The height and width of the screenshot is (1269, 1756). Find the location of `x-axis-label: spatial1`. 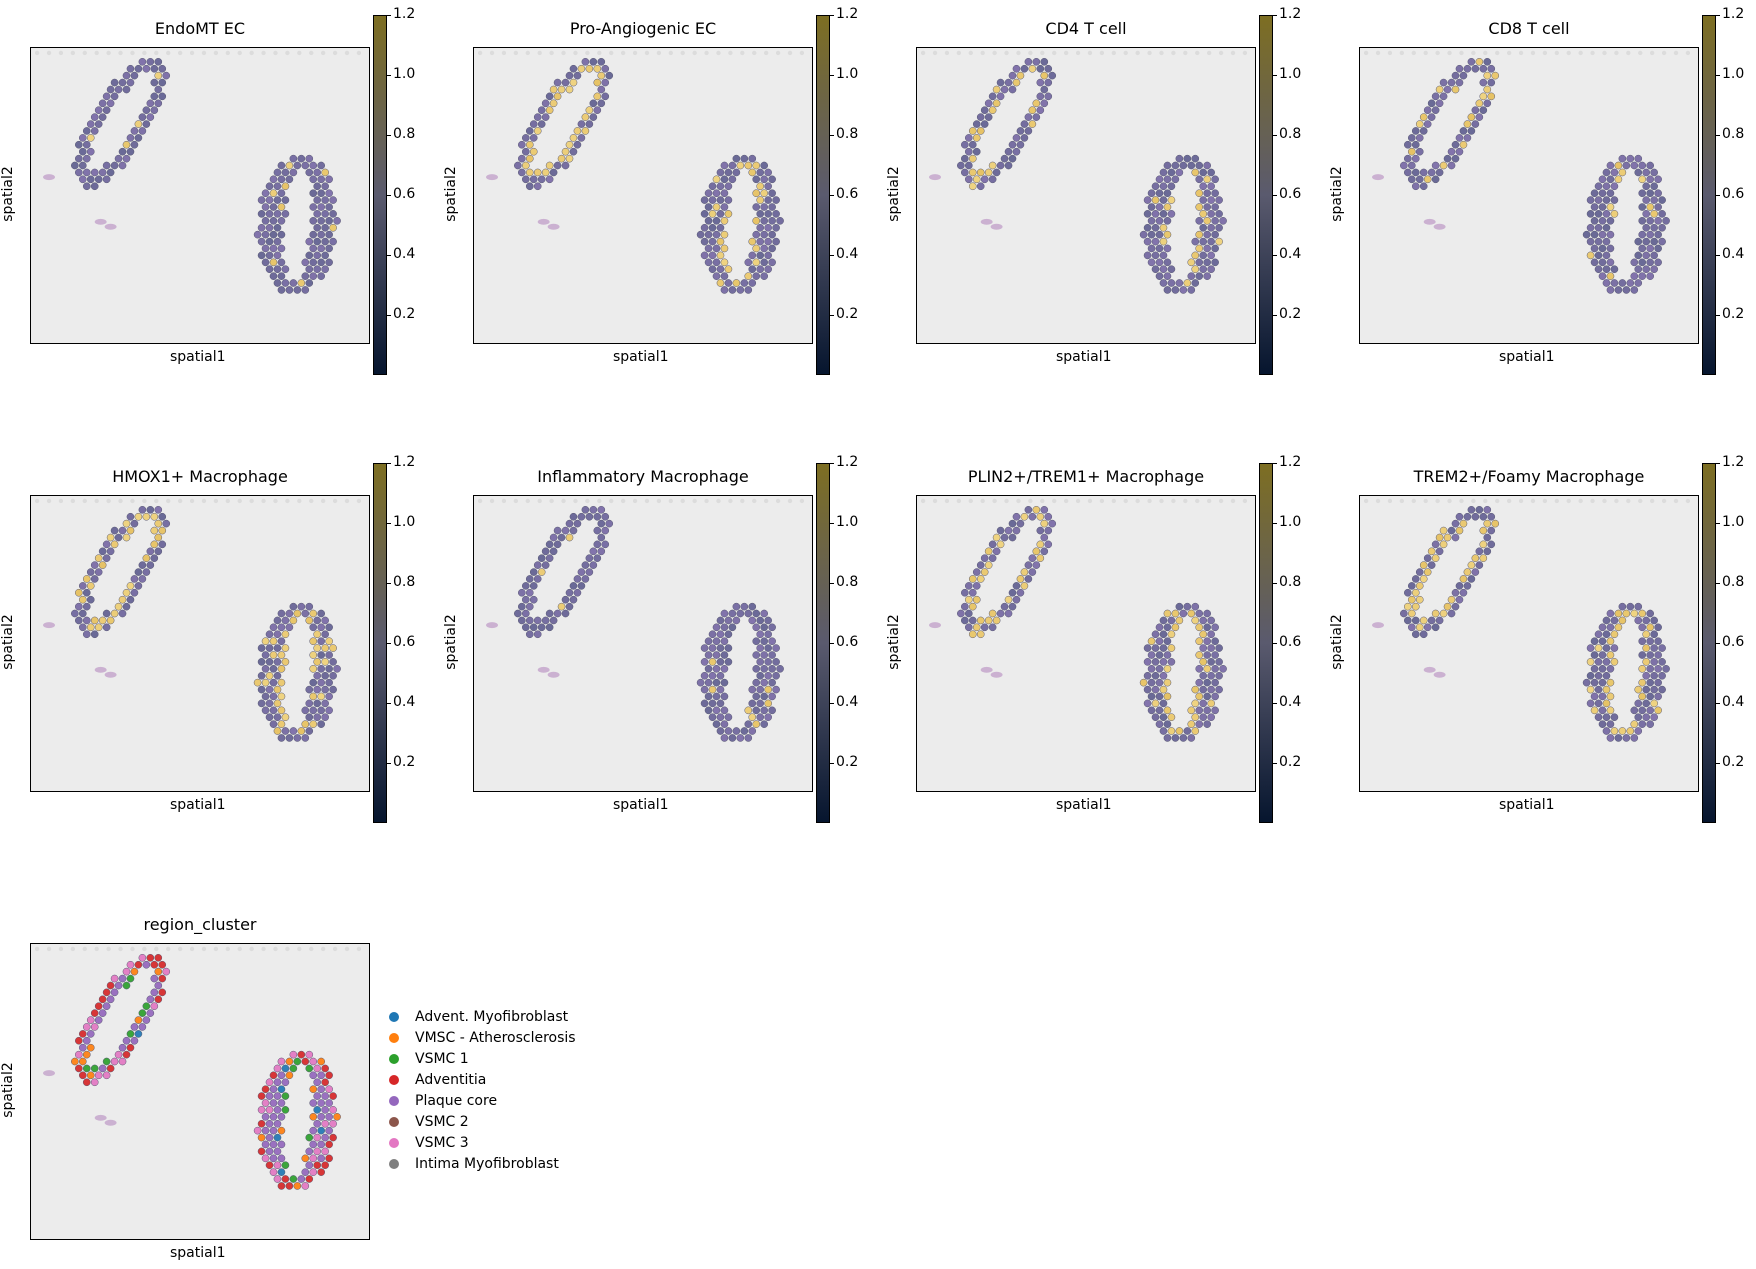

x-axis-label: spatial1 is located at coordinates (198, 1253).